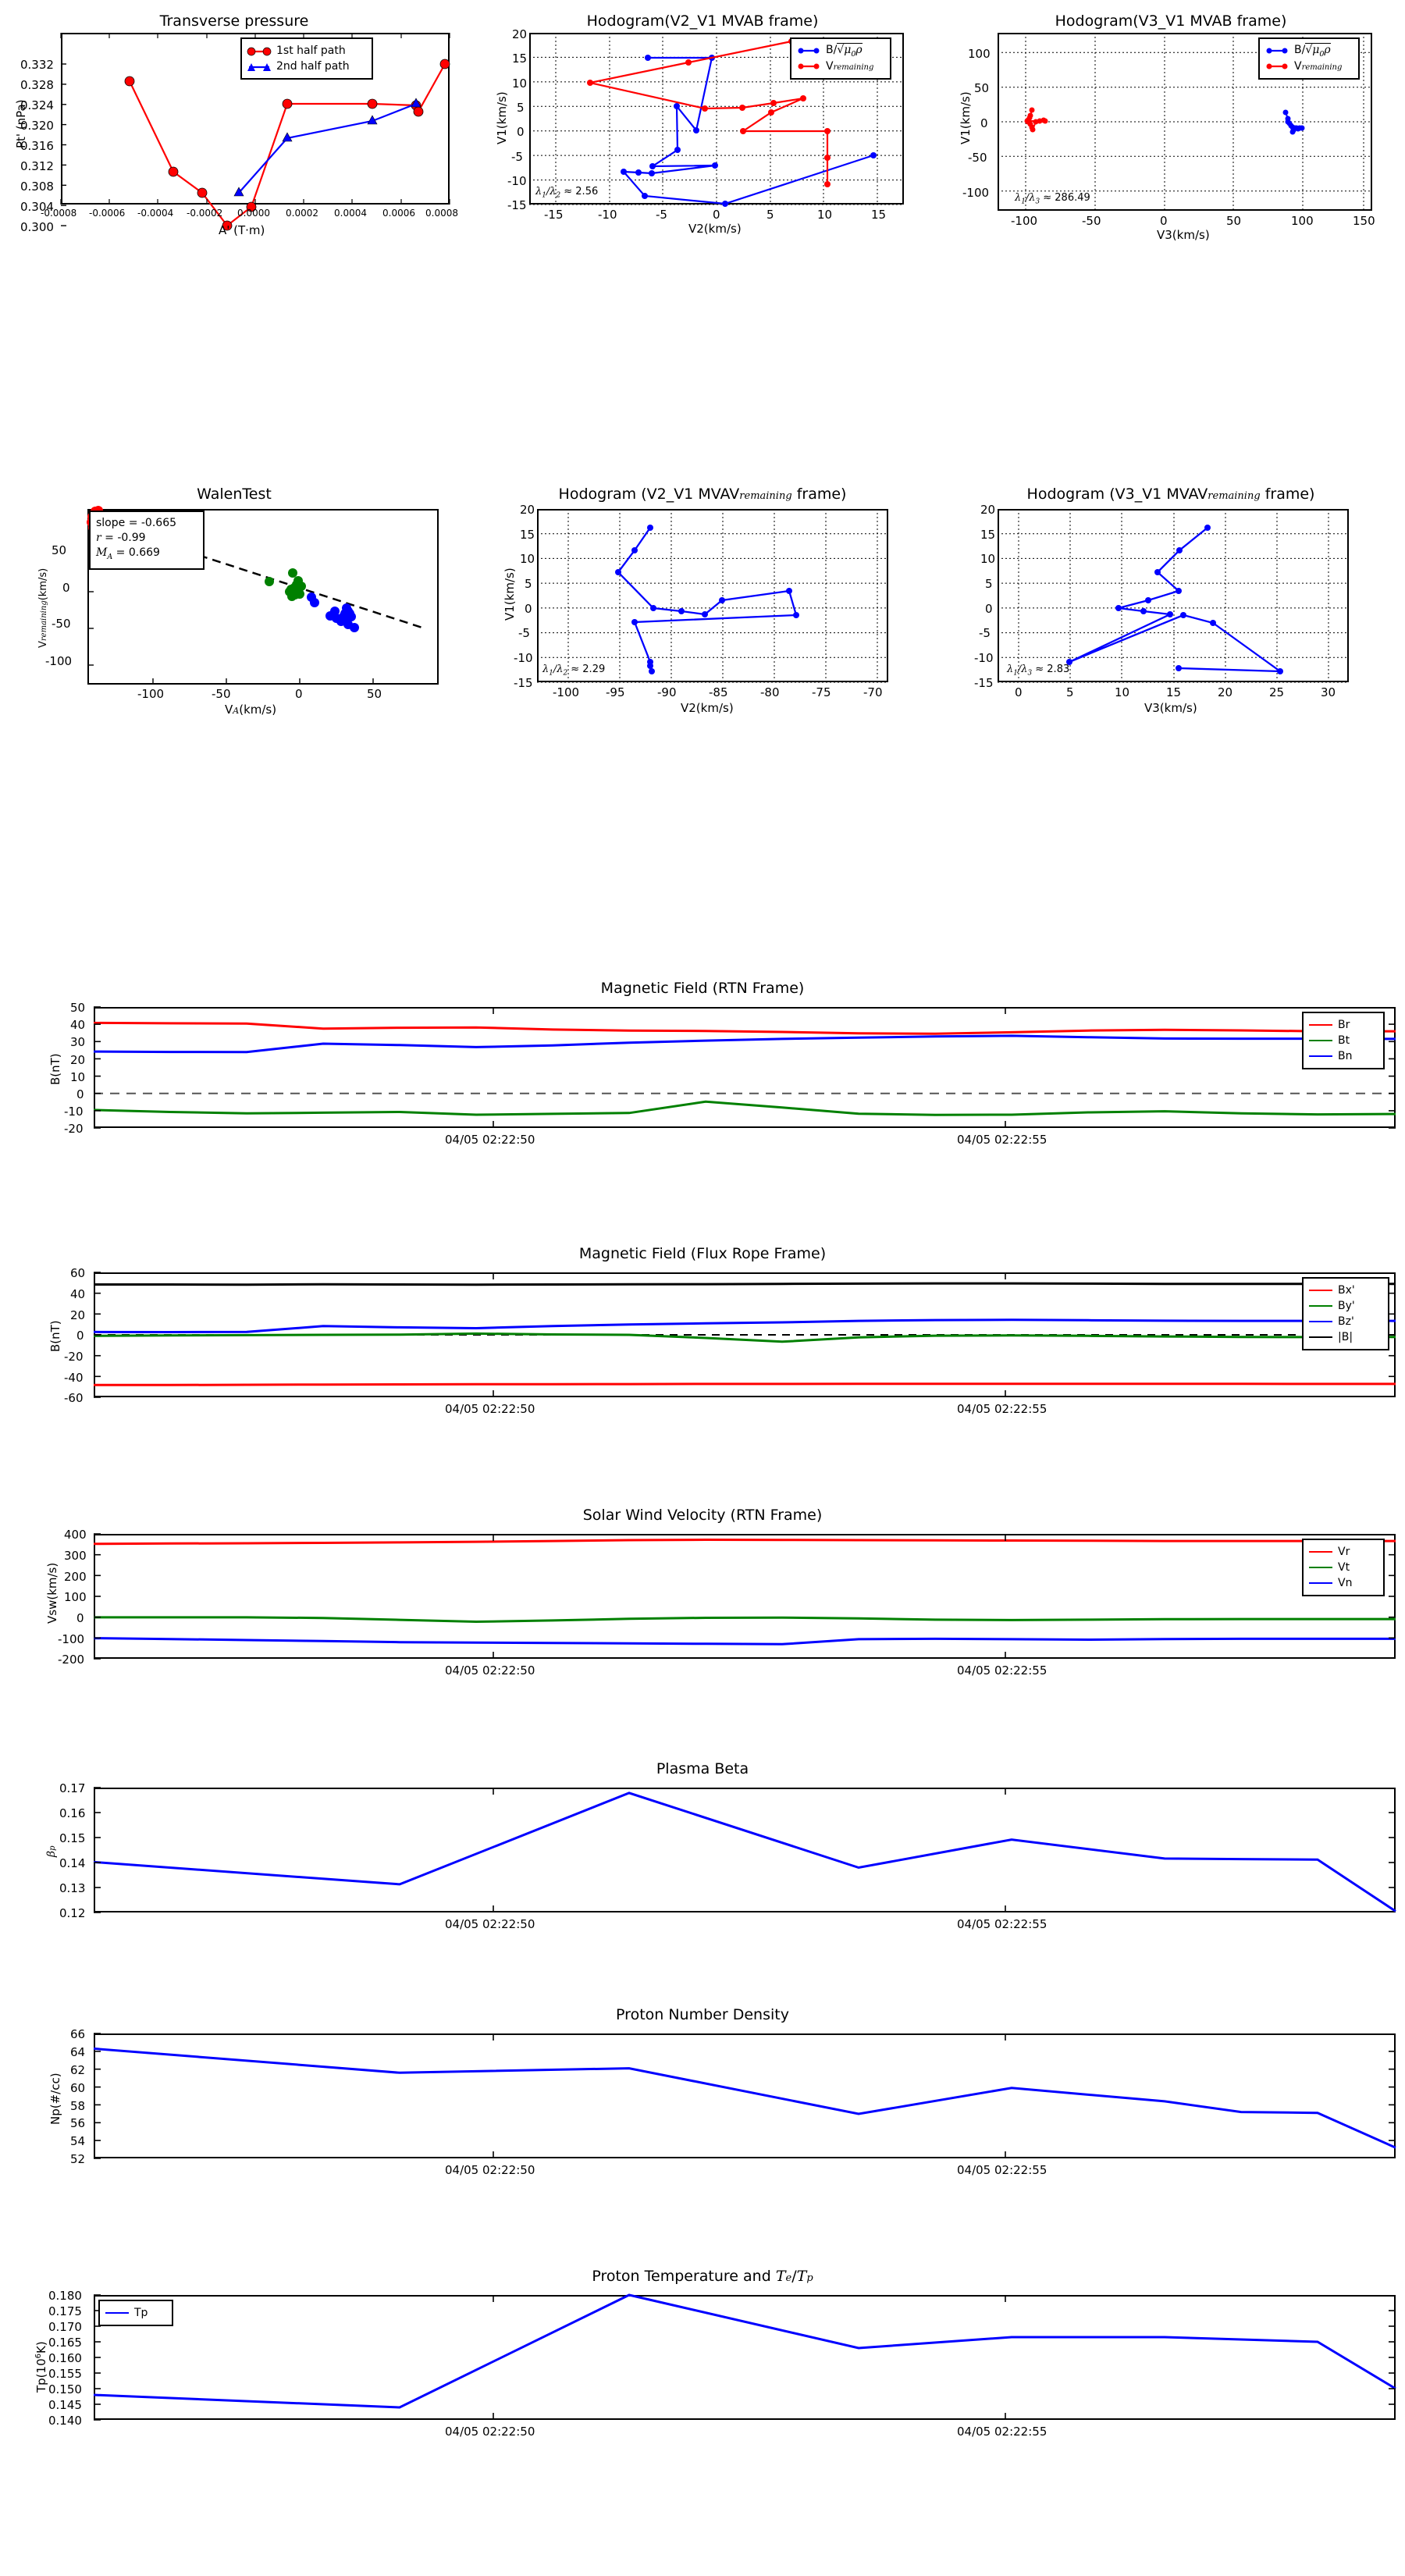 The height and width of the screenshot is (2576, 1405). What do you see at coordinates (1318, 66) in the screenshot?
I see `legend-label-v-remaining: Vremaining` at bounding box center [1318, 66].